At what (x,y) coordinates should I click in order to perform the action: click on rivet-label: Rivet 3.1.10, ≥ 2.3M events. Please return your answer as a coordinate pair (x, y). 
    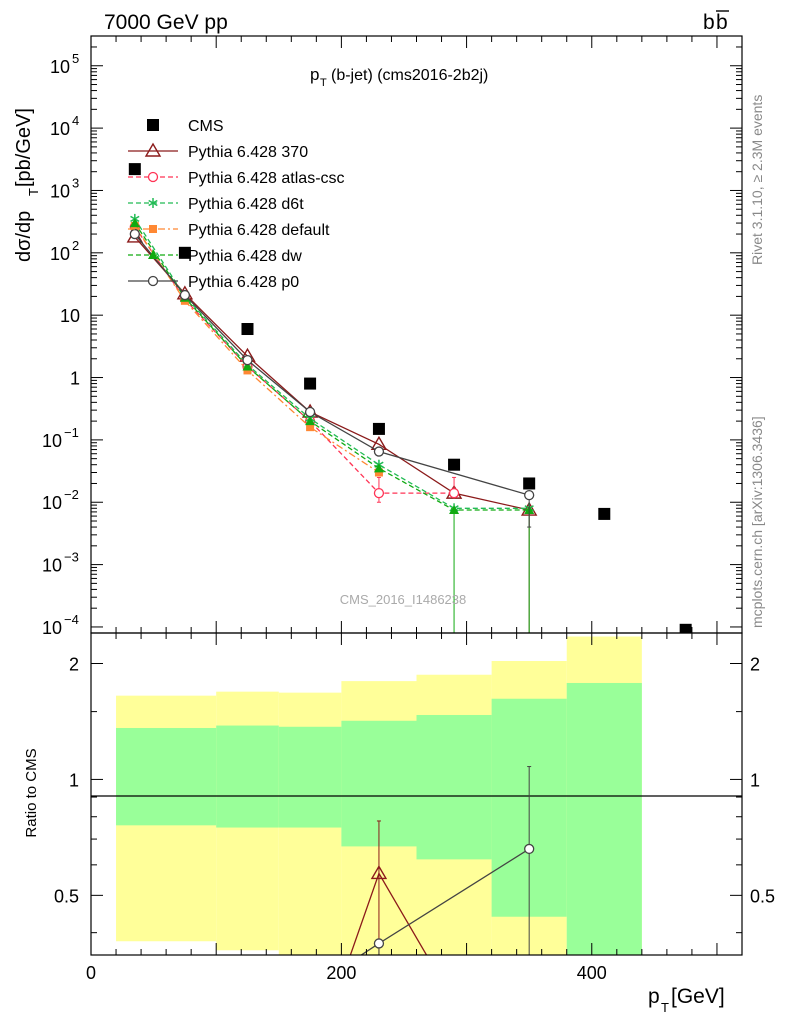
    Looking at the image, I should click on (757, 180).